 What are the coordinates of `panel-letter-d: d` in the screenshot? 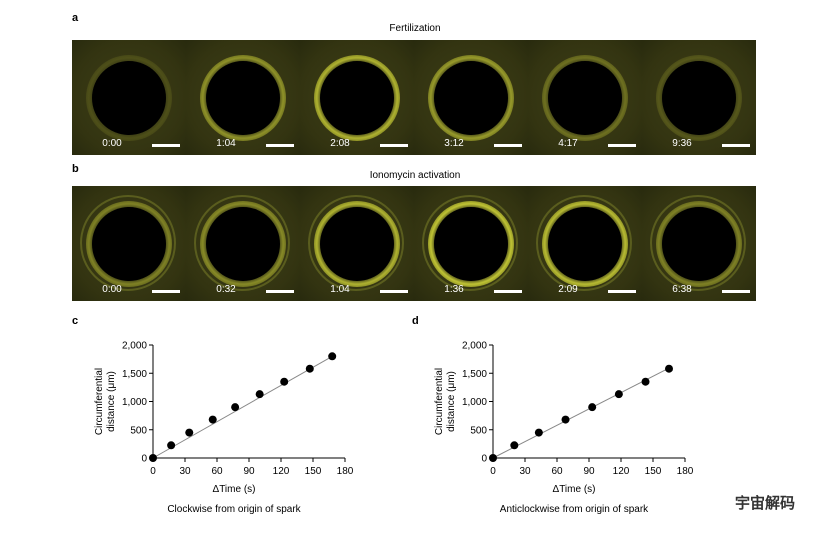 It's located at (415, 321).